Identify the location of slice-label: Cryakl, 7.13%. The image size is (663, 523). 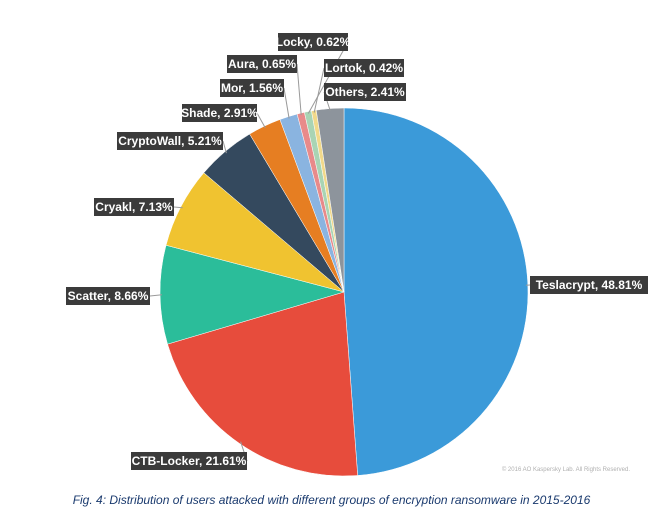
(134, 207).